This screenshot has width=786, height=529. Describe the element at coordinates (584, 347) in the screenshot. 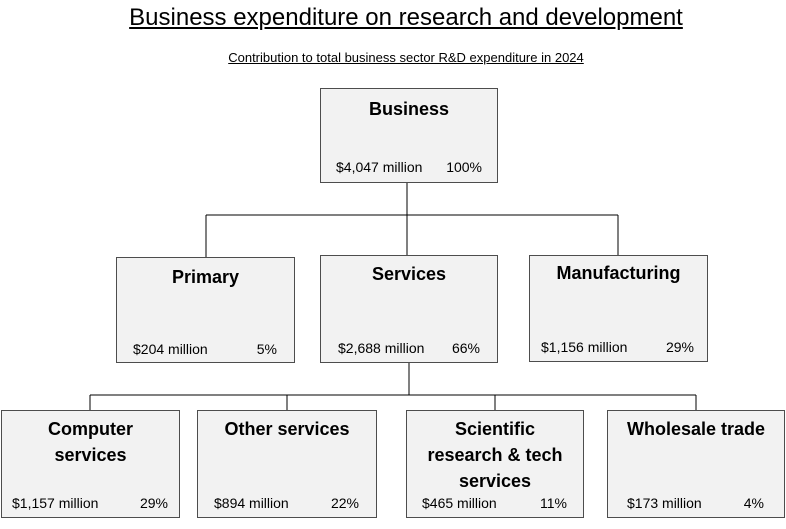

I see `node-amount: $1,156 million` at that location.